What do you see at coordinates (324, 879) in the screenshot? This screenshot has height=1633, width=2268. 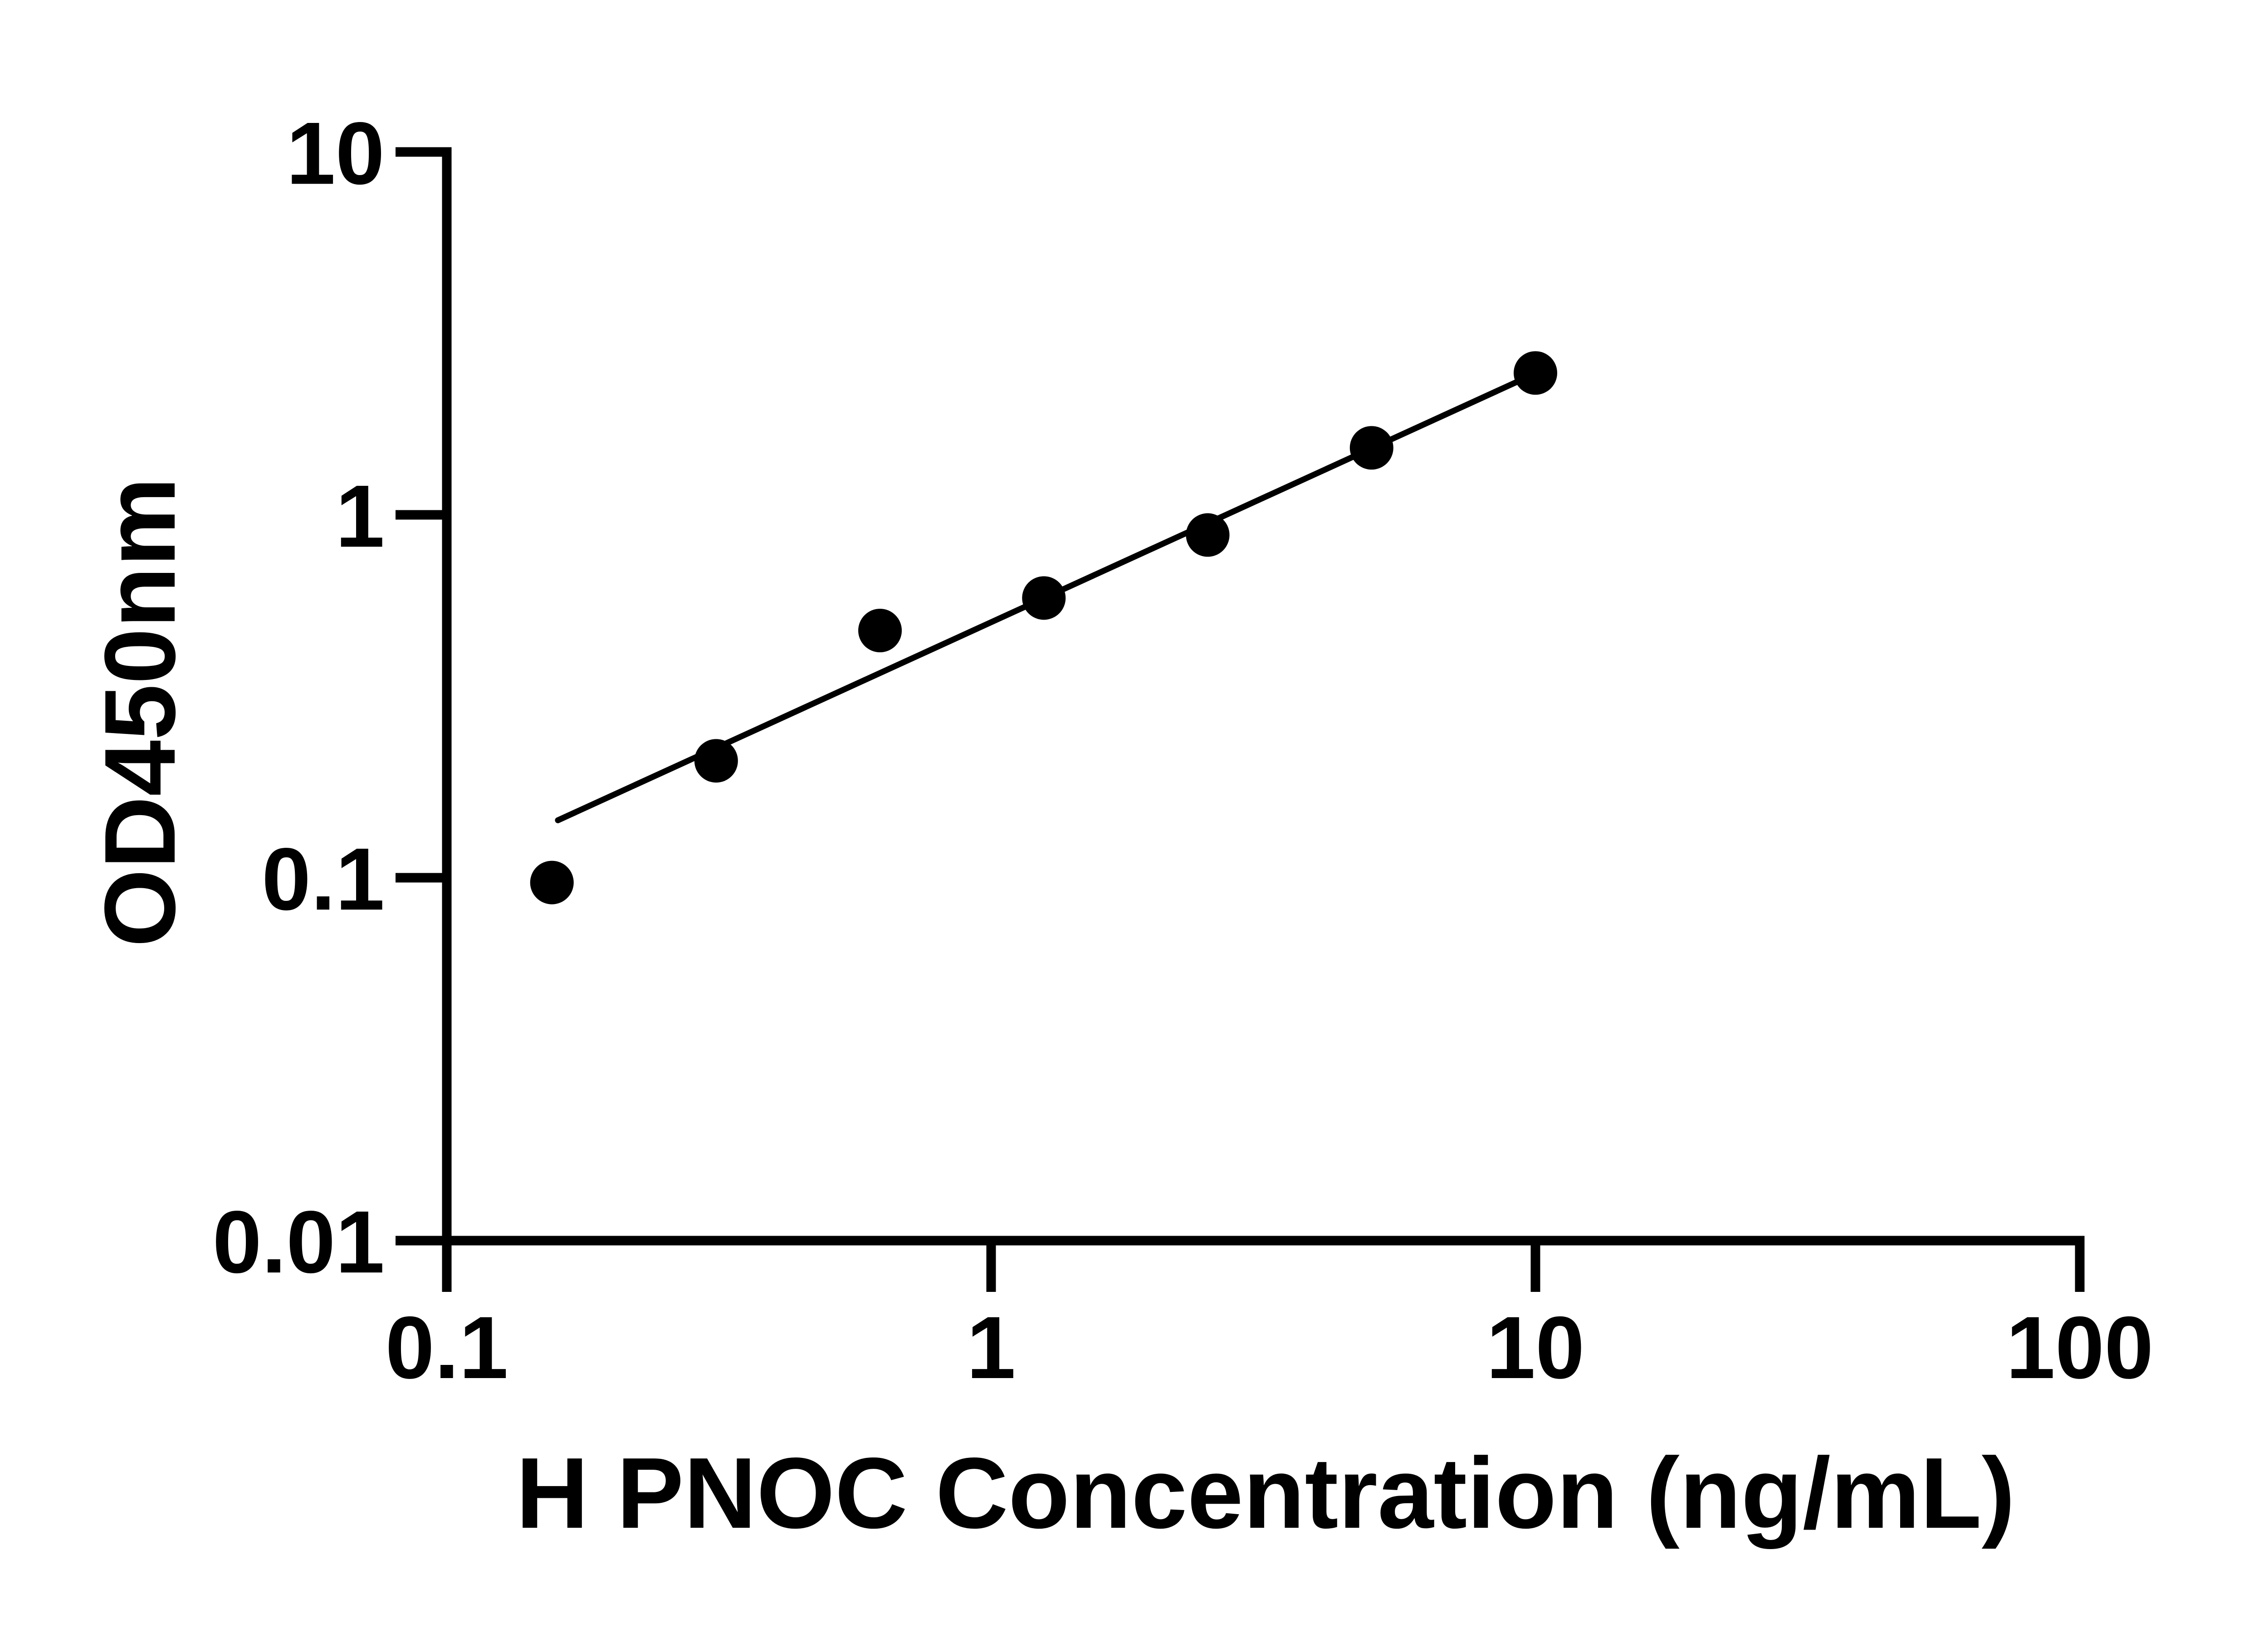 I see `y-tick-label-0.1: 0.1` at bounding box center [324, 879].